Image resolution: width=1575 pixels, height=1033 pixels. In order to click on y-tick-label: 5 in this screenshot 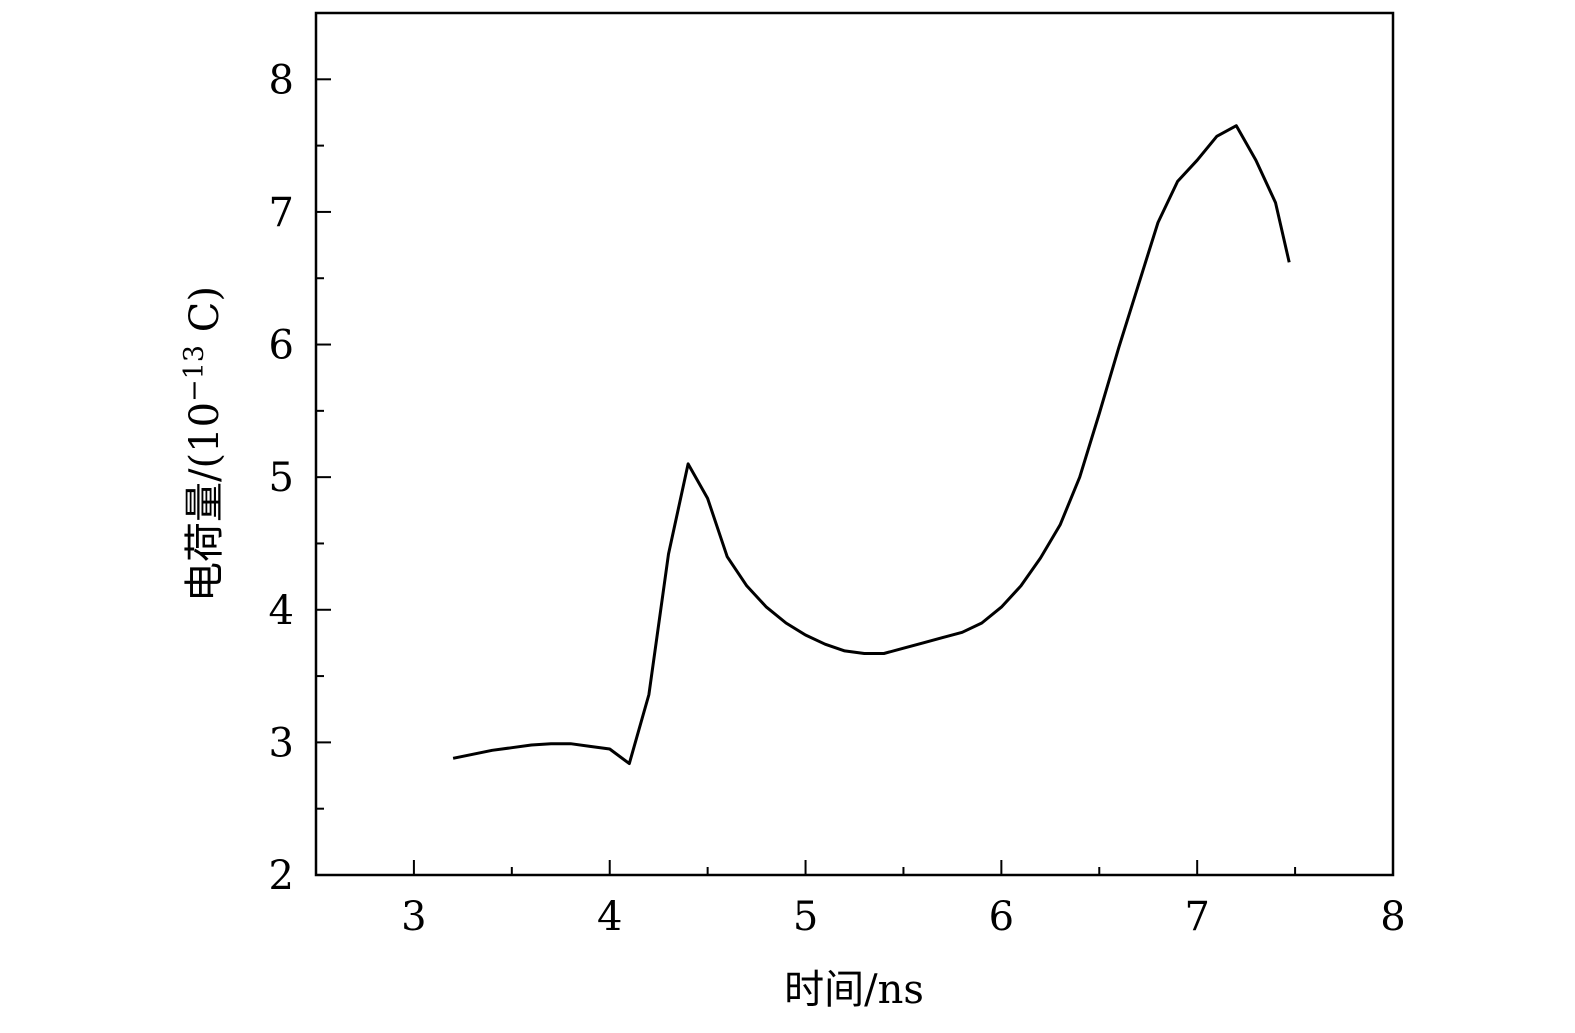, I will do `click(281, 478)`.